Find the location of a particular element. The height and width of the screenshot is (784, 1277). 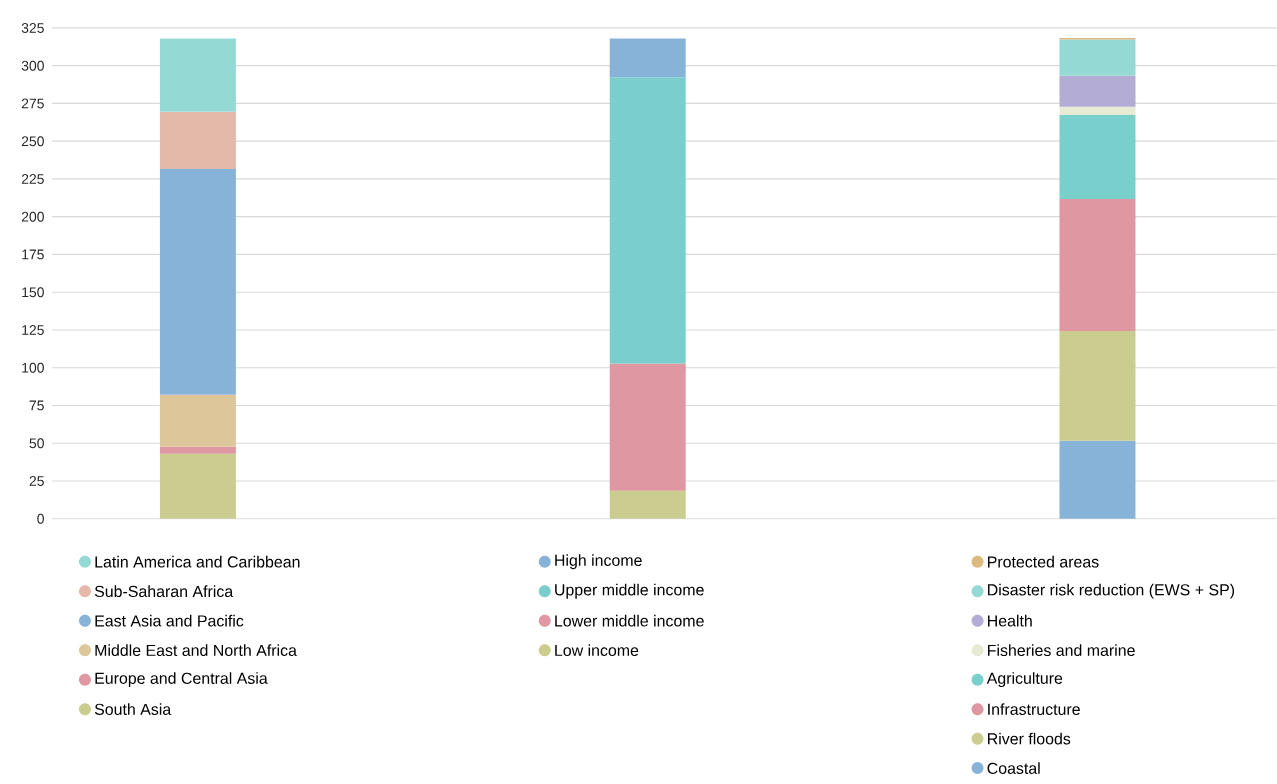

legend-label: Coastal is located at coordinates (1013, 768).